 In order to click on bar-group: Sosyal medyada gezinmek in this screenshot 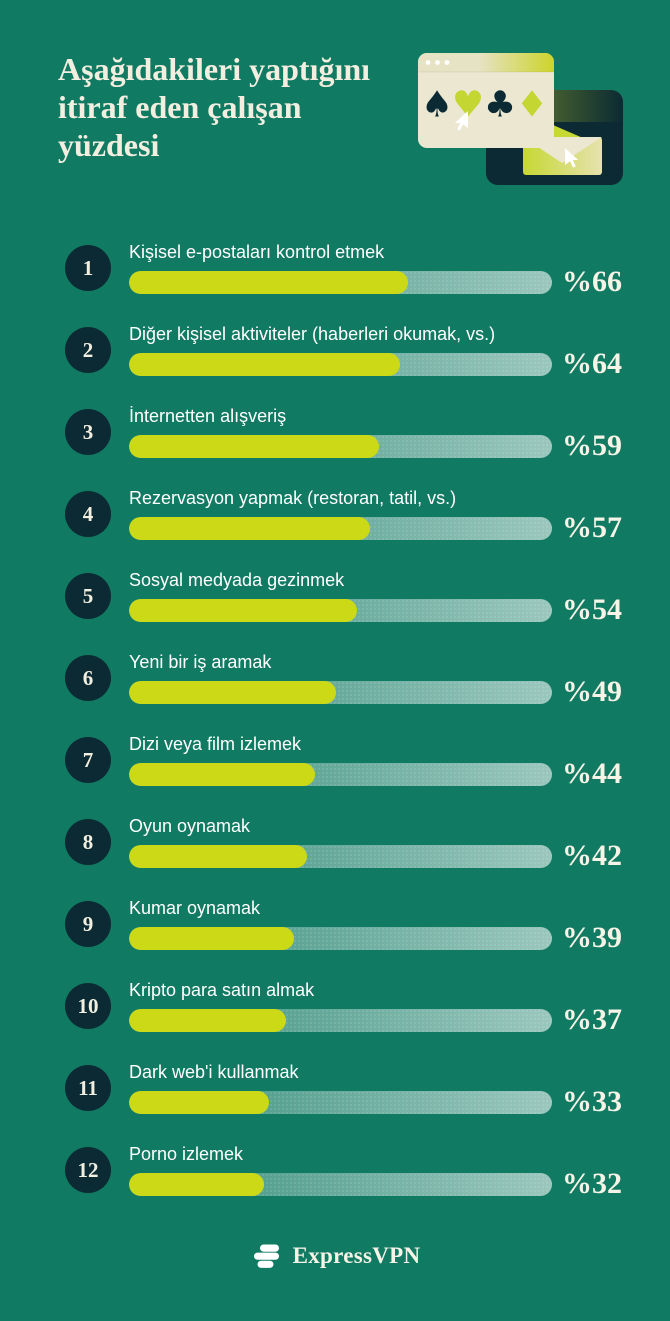, I will do `click(340, 595)`.